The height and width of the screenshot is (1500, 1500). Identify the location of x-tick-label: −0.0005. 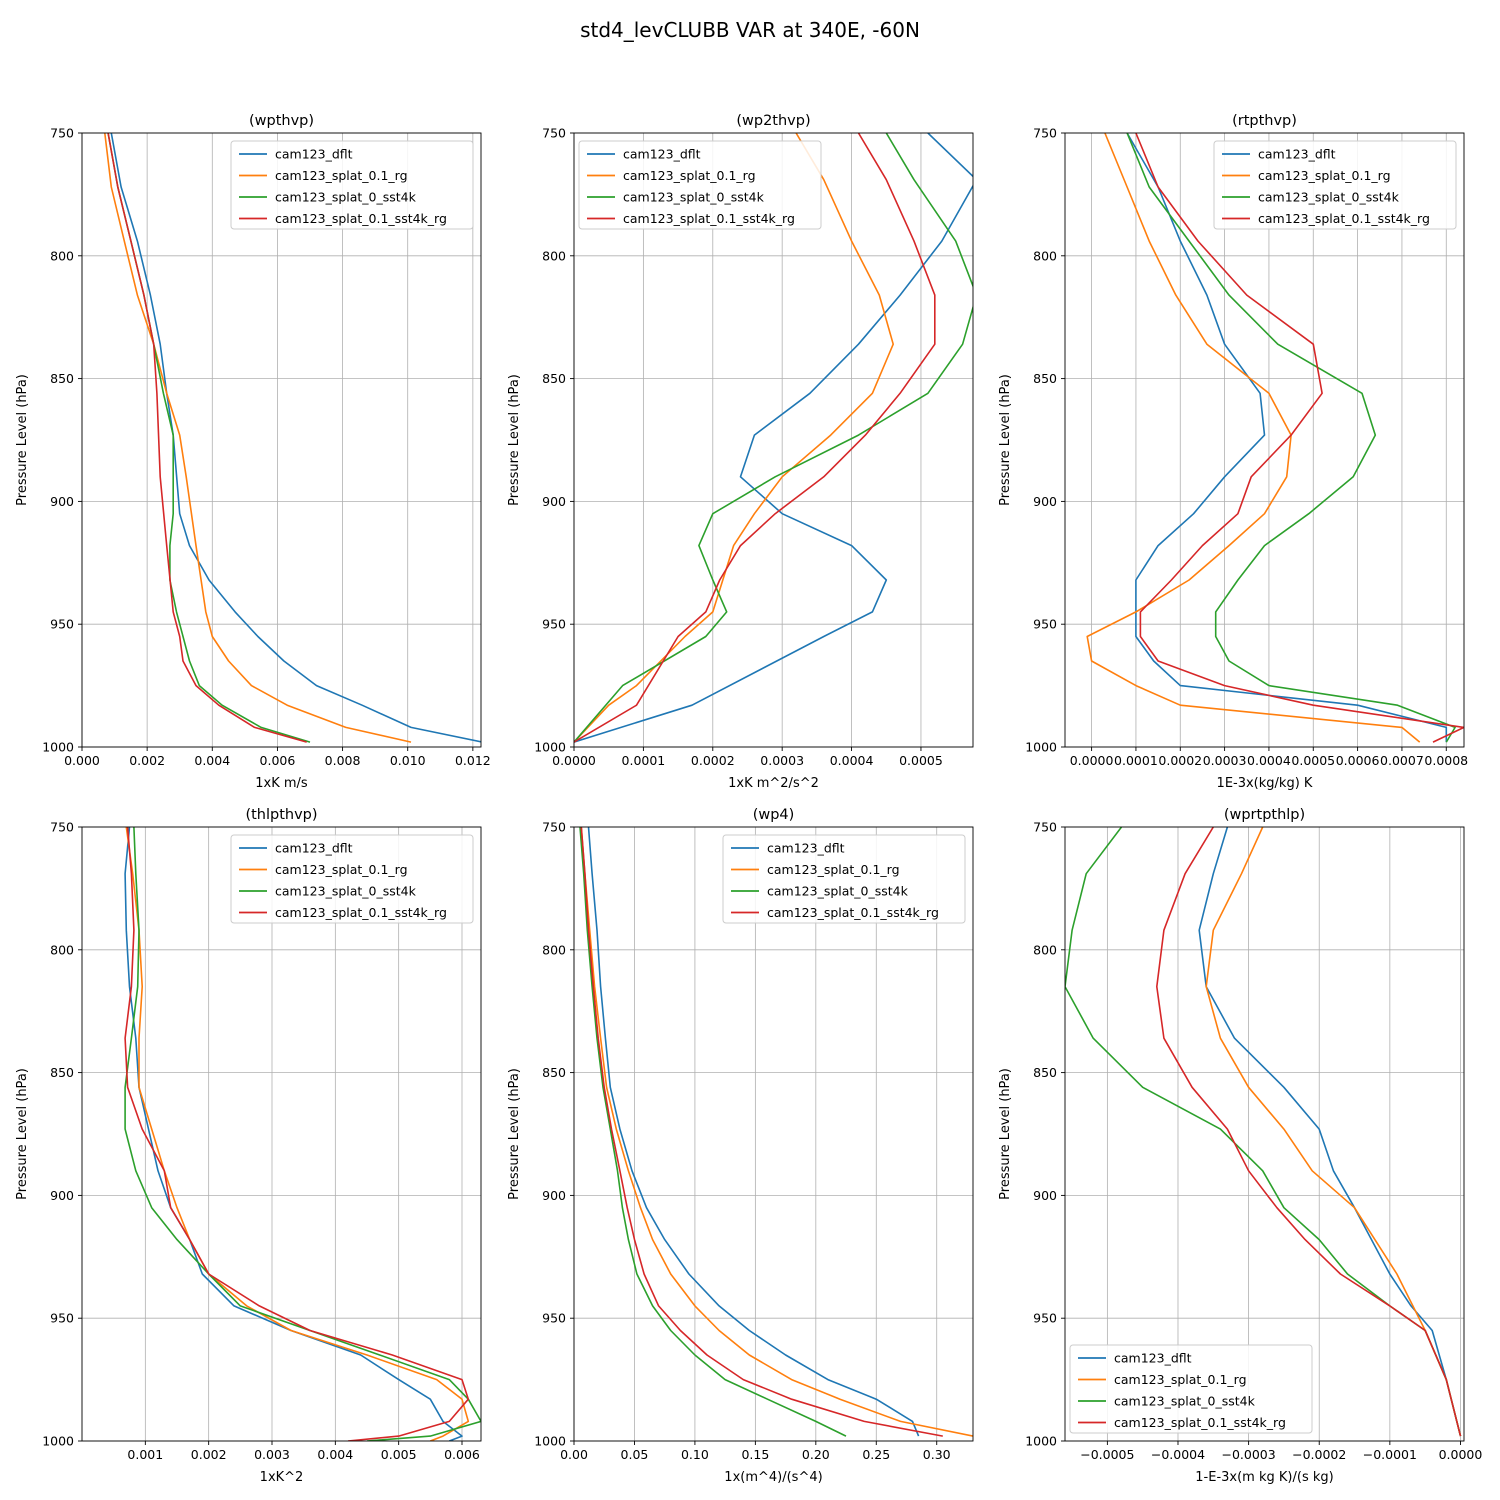
(1107, 1454).